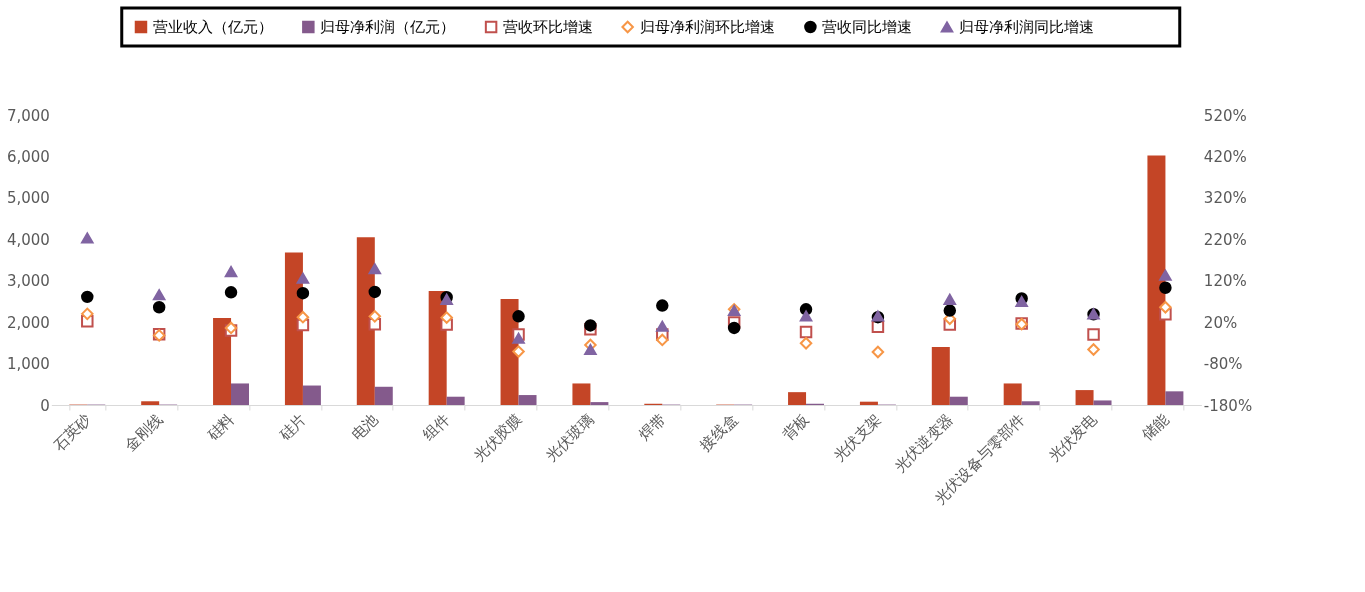 The height and width of the screenshot is (592, 1365). Describe the element at coordinates (923, 443) in the screenshot. I see `x-tick-label: 光伏逆变器` at that location.